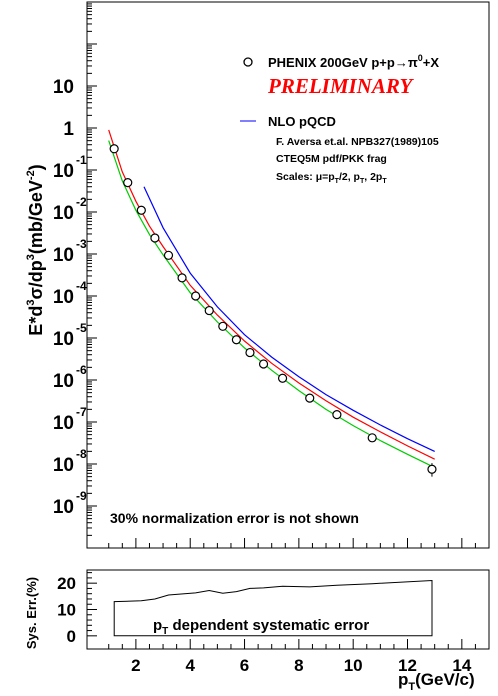 Image resolution: width=498 pixels, height=696 pixels. I want to click on y-tick-exponent: -8, so click(81, 454).